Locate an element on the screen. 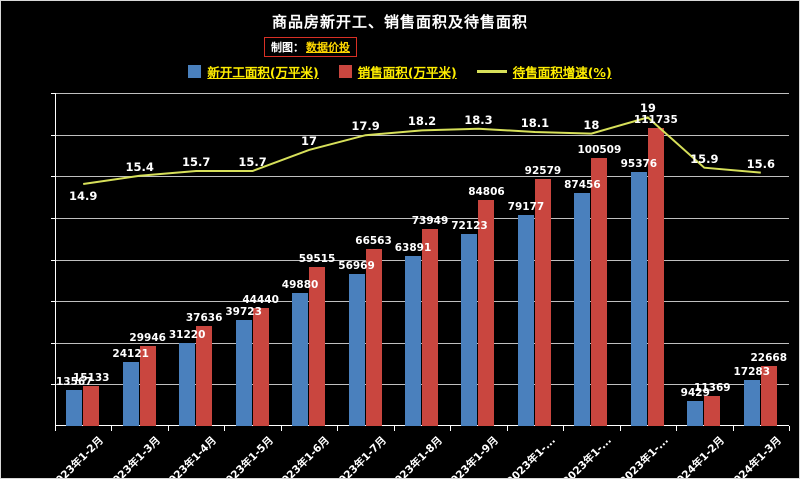 The image size is (800, 479). bar-value-label: 15133 is located at coordinates (91, 377).